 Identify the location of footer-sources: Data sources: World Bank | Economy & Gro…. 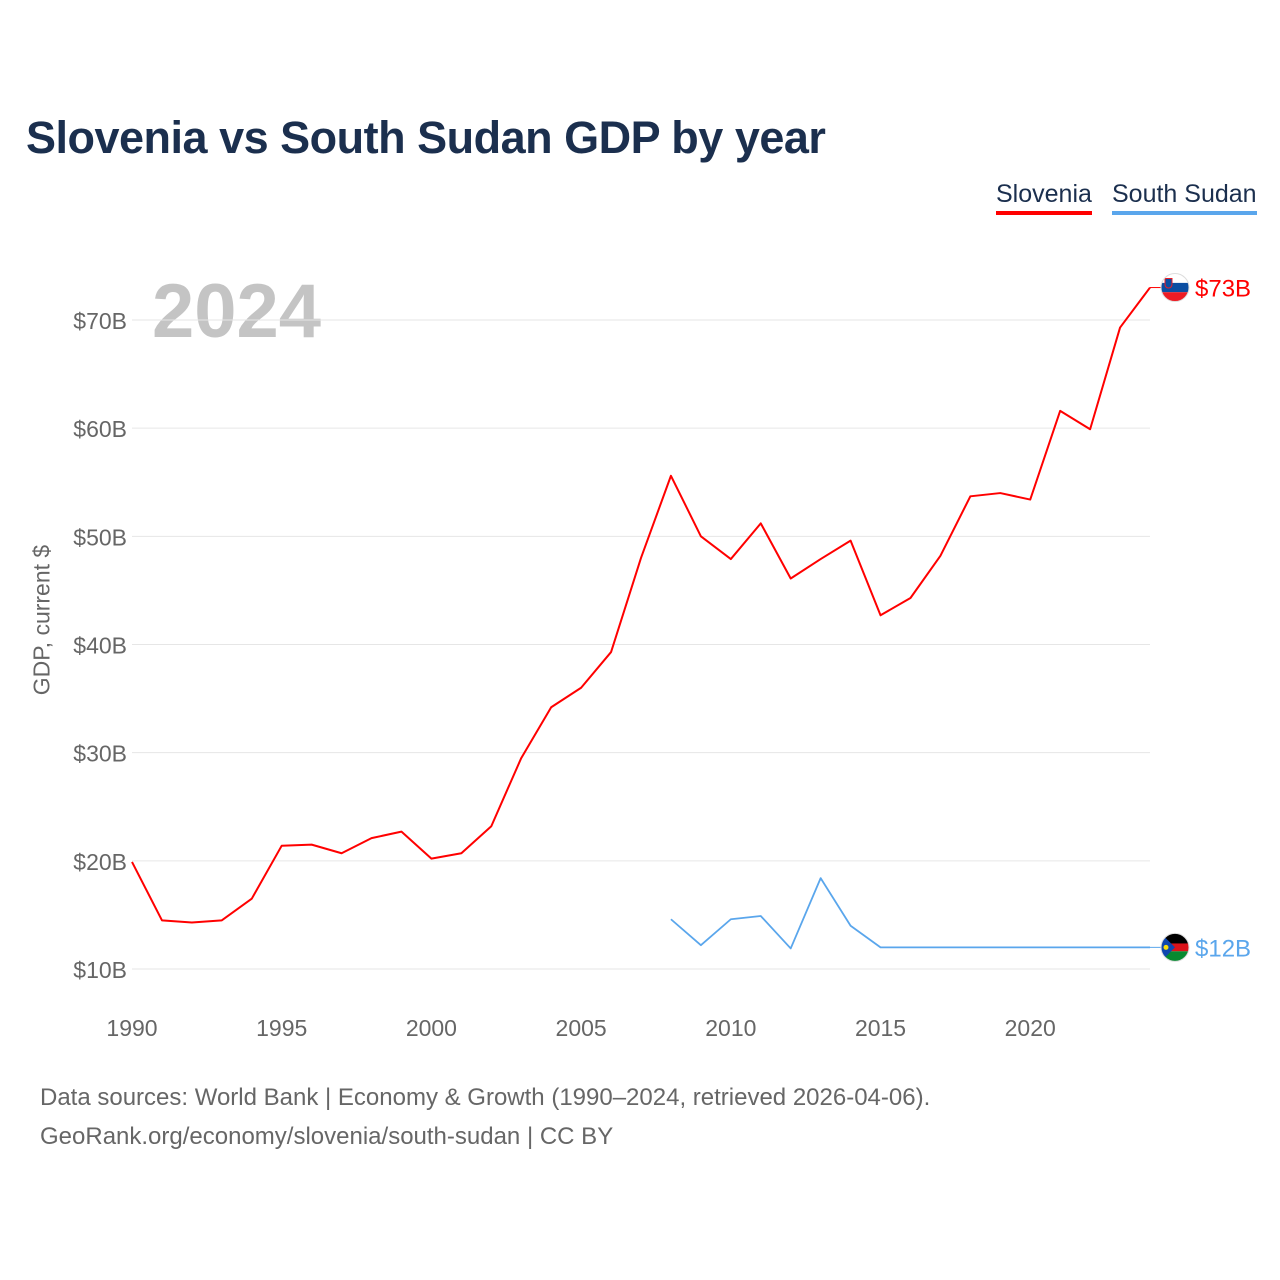
(485, 1097).